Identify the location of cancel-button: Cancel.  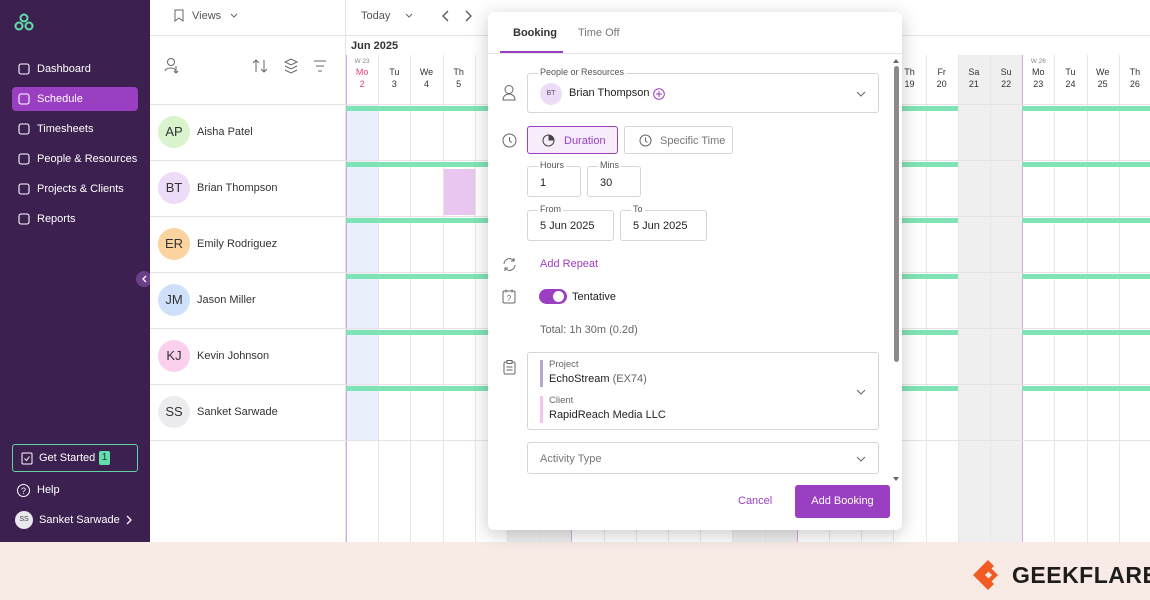
(755, 501).